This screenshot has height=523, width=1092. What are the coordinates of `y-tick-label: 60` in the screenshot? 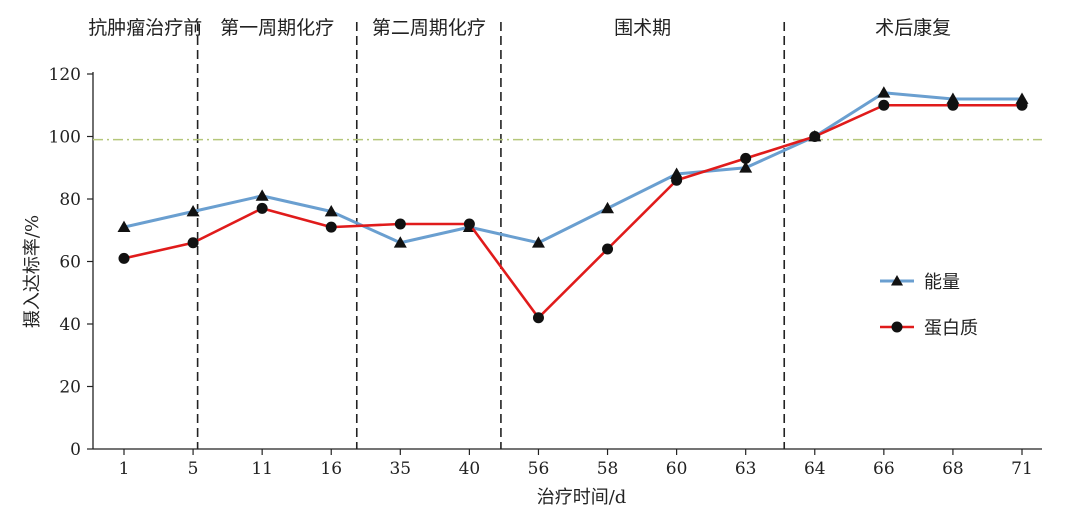 It's located at (70, 263).